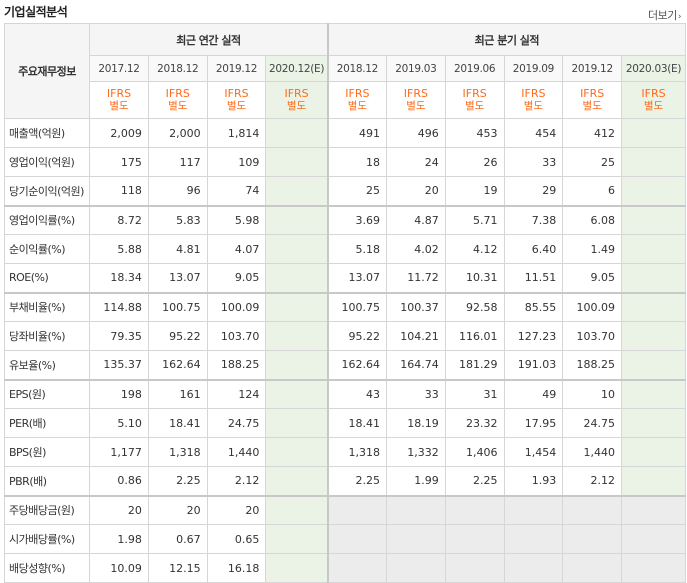 The image size is (687, 583). Describe the element at coordinates (415, 249) in the screenshot. I see `quarter-value-cell: 4.02` at that location.